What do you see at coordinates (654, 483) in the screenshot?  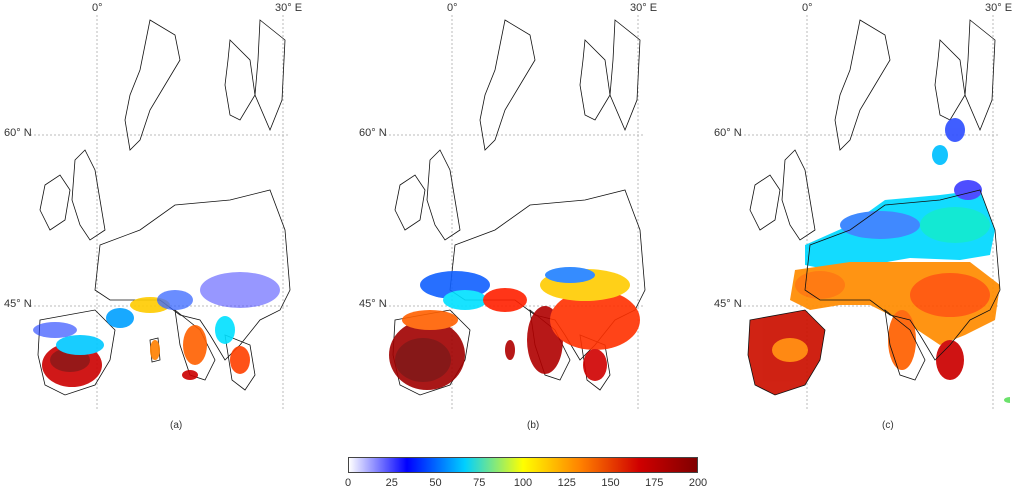 I see `colorbar-tick-label: 175` at bounding box center [654, 483].